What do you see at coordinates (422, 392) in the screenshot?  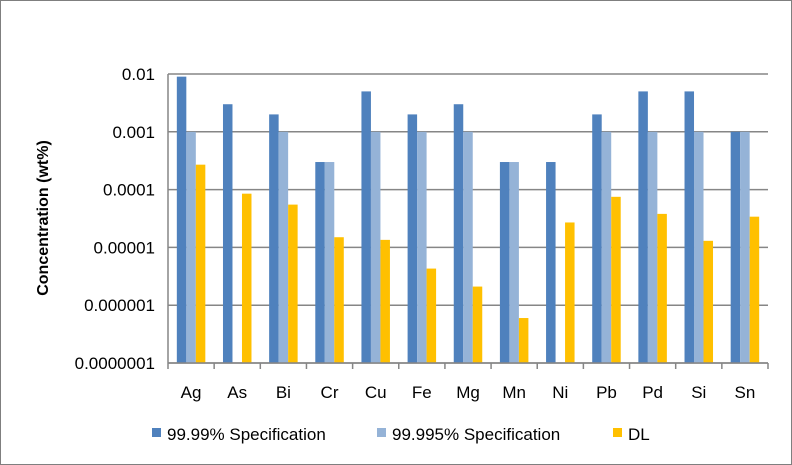 I see `x-tick-label: Fe` at bounding box center [422, 392].